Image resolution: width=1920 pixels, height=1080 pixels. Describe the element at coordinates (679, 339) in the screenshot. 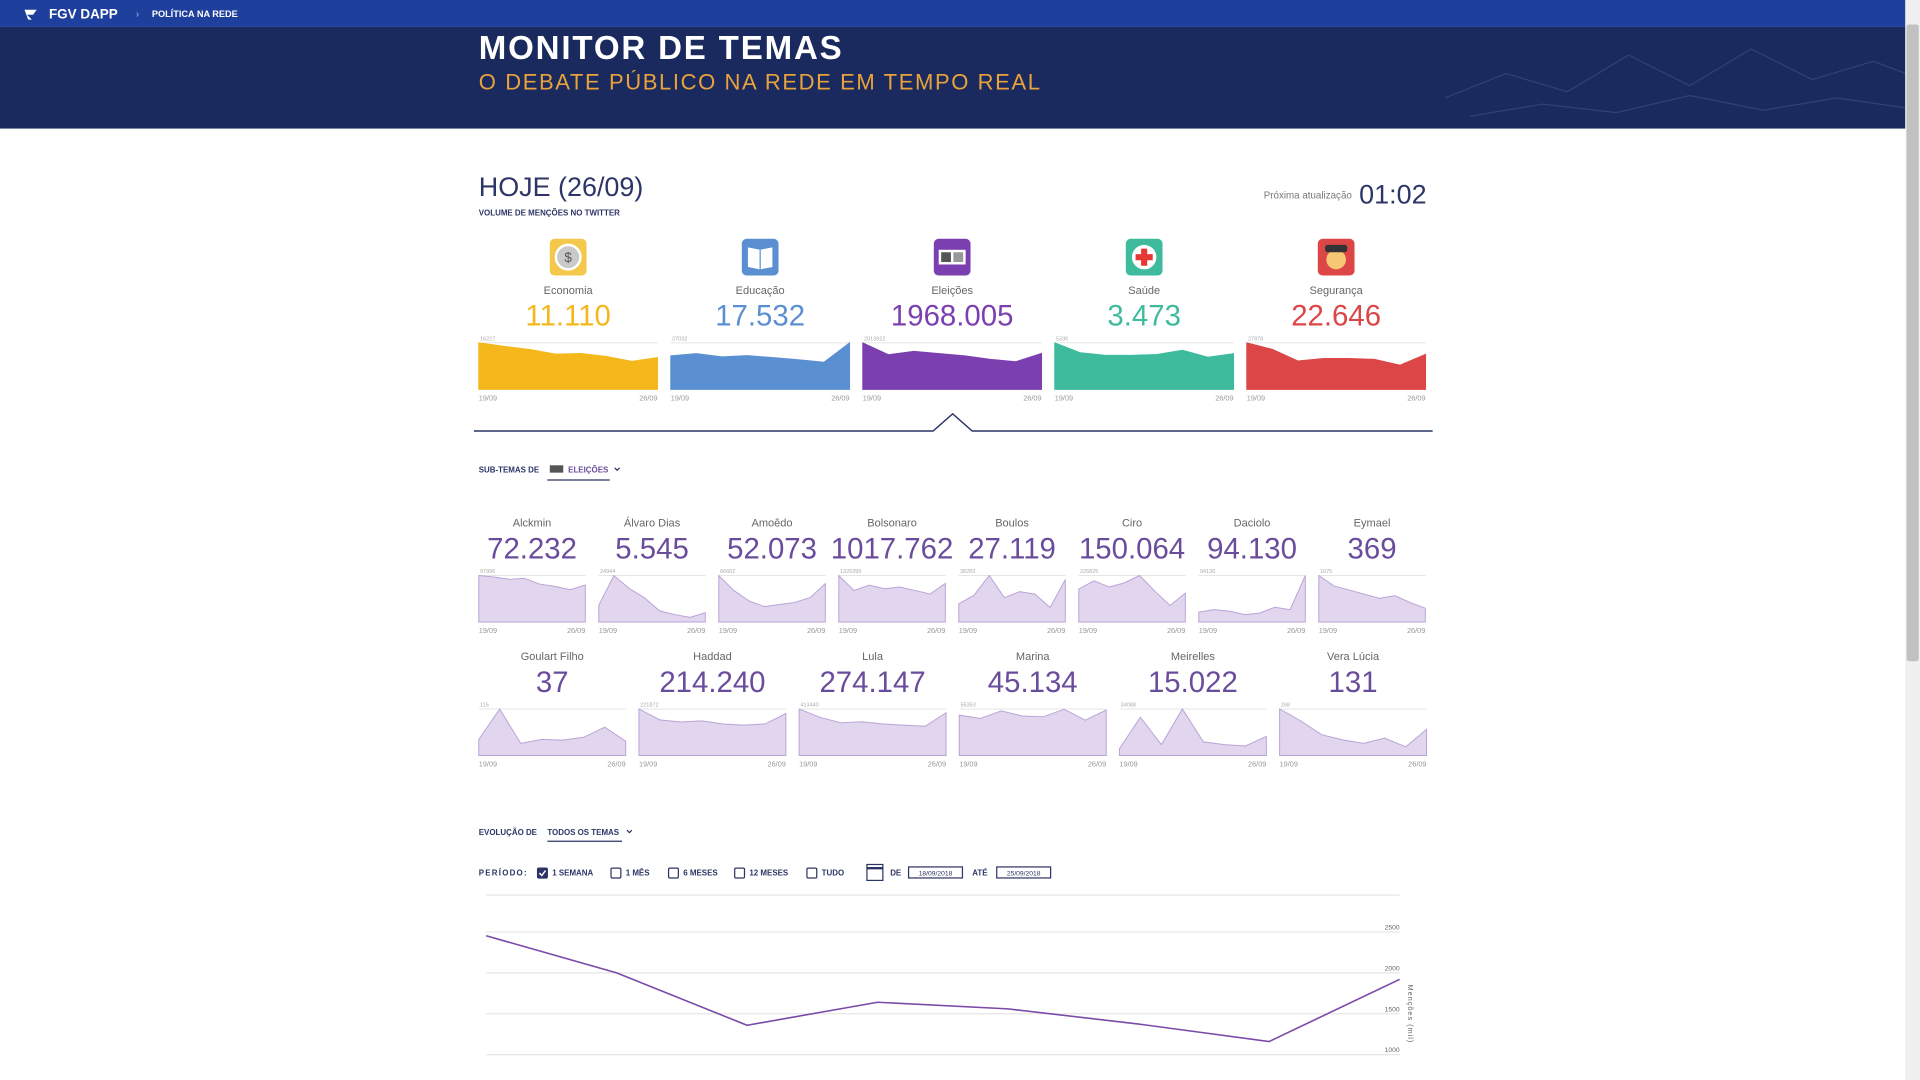

I see `sparkline-max: 27032` at that location.